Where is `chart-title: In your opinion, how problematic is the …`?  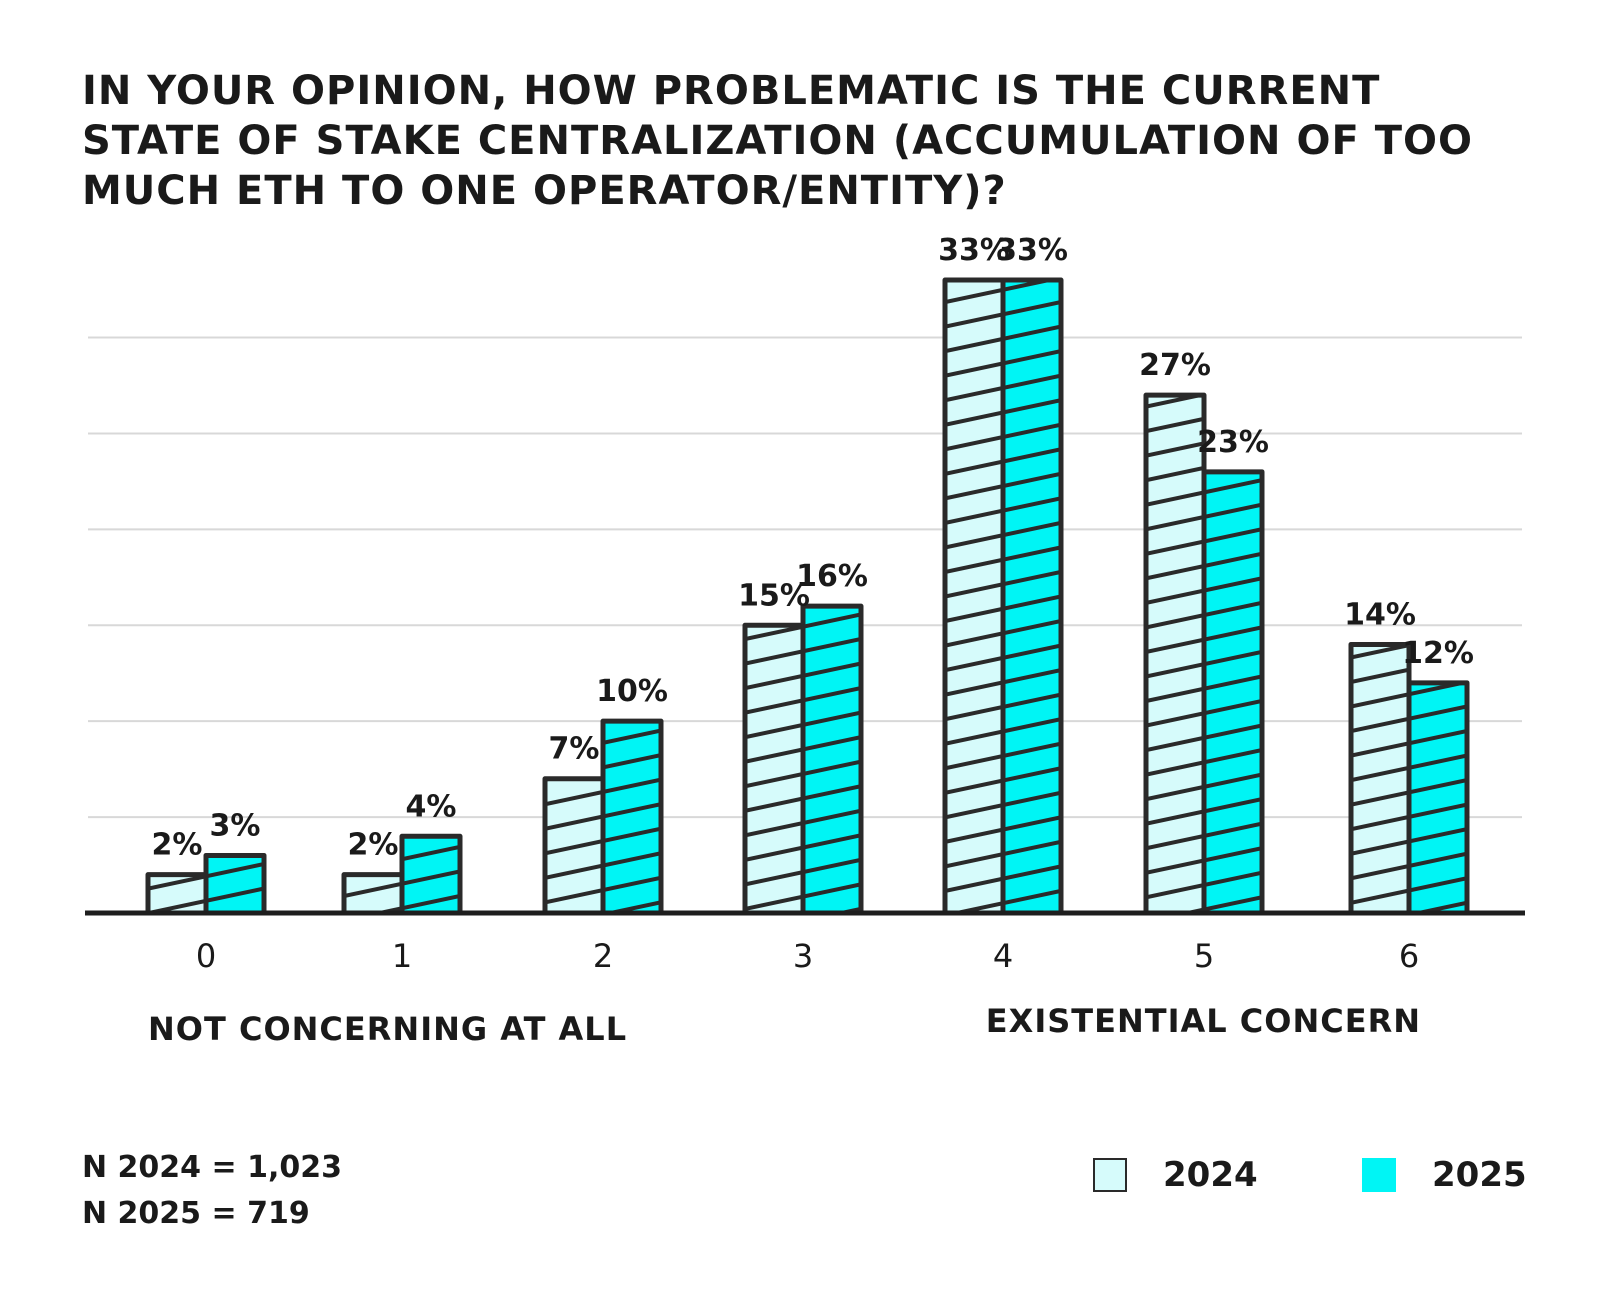 chart-title: In your opinion, how problematic is the … is located at coordinates (777, 141).